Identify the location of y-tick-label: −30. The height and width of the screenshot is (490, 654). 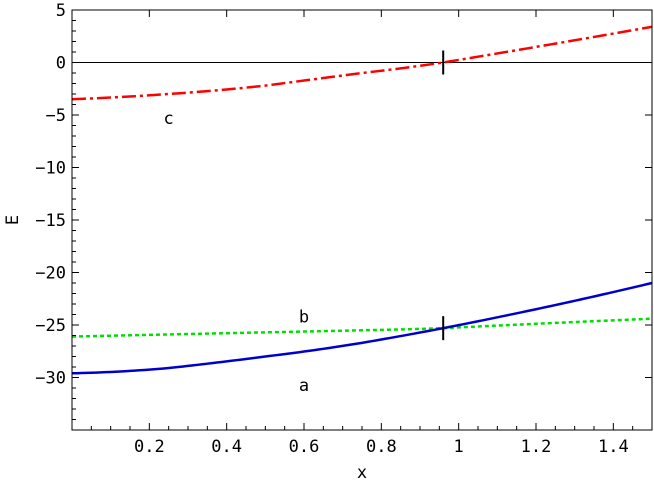
(50, 379).